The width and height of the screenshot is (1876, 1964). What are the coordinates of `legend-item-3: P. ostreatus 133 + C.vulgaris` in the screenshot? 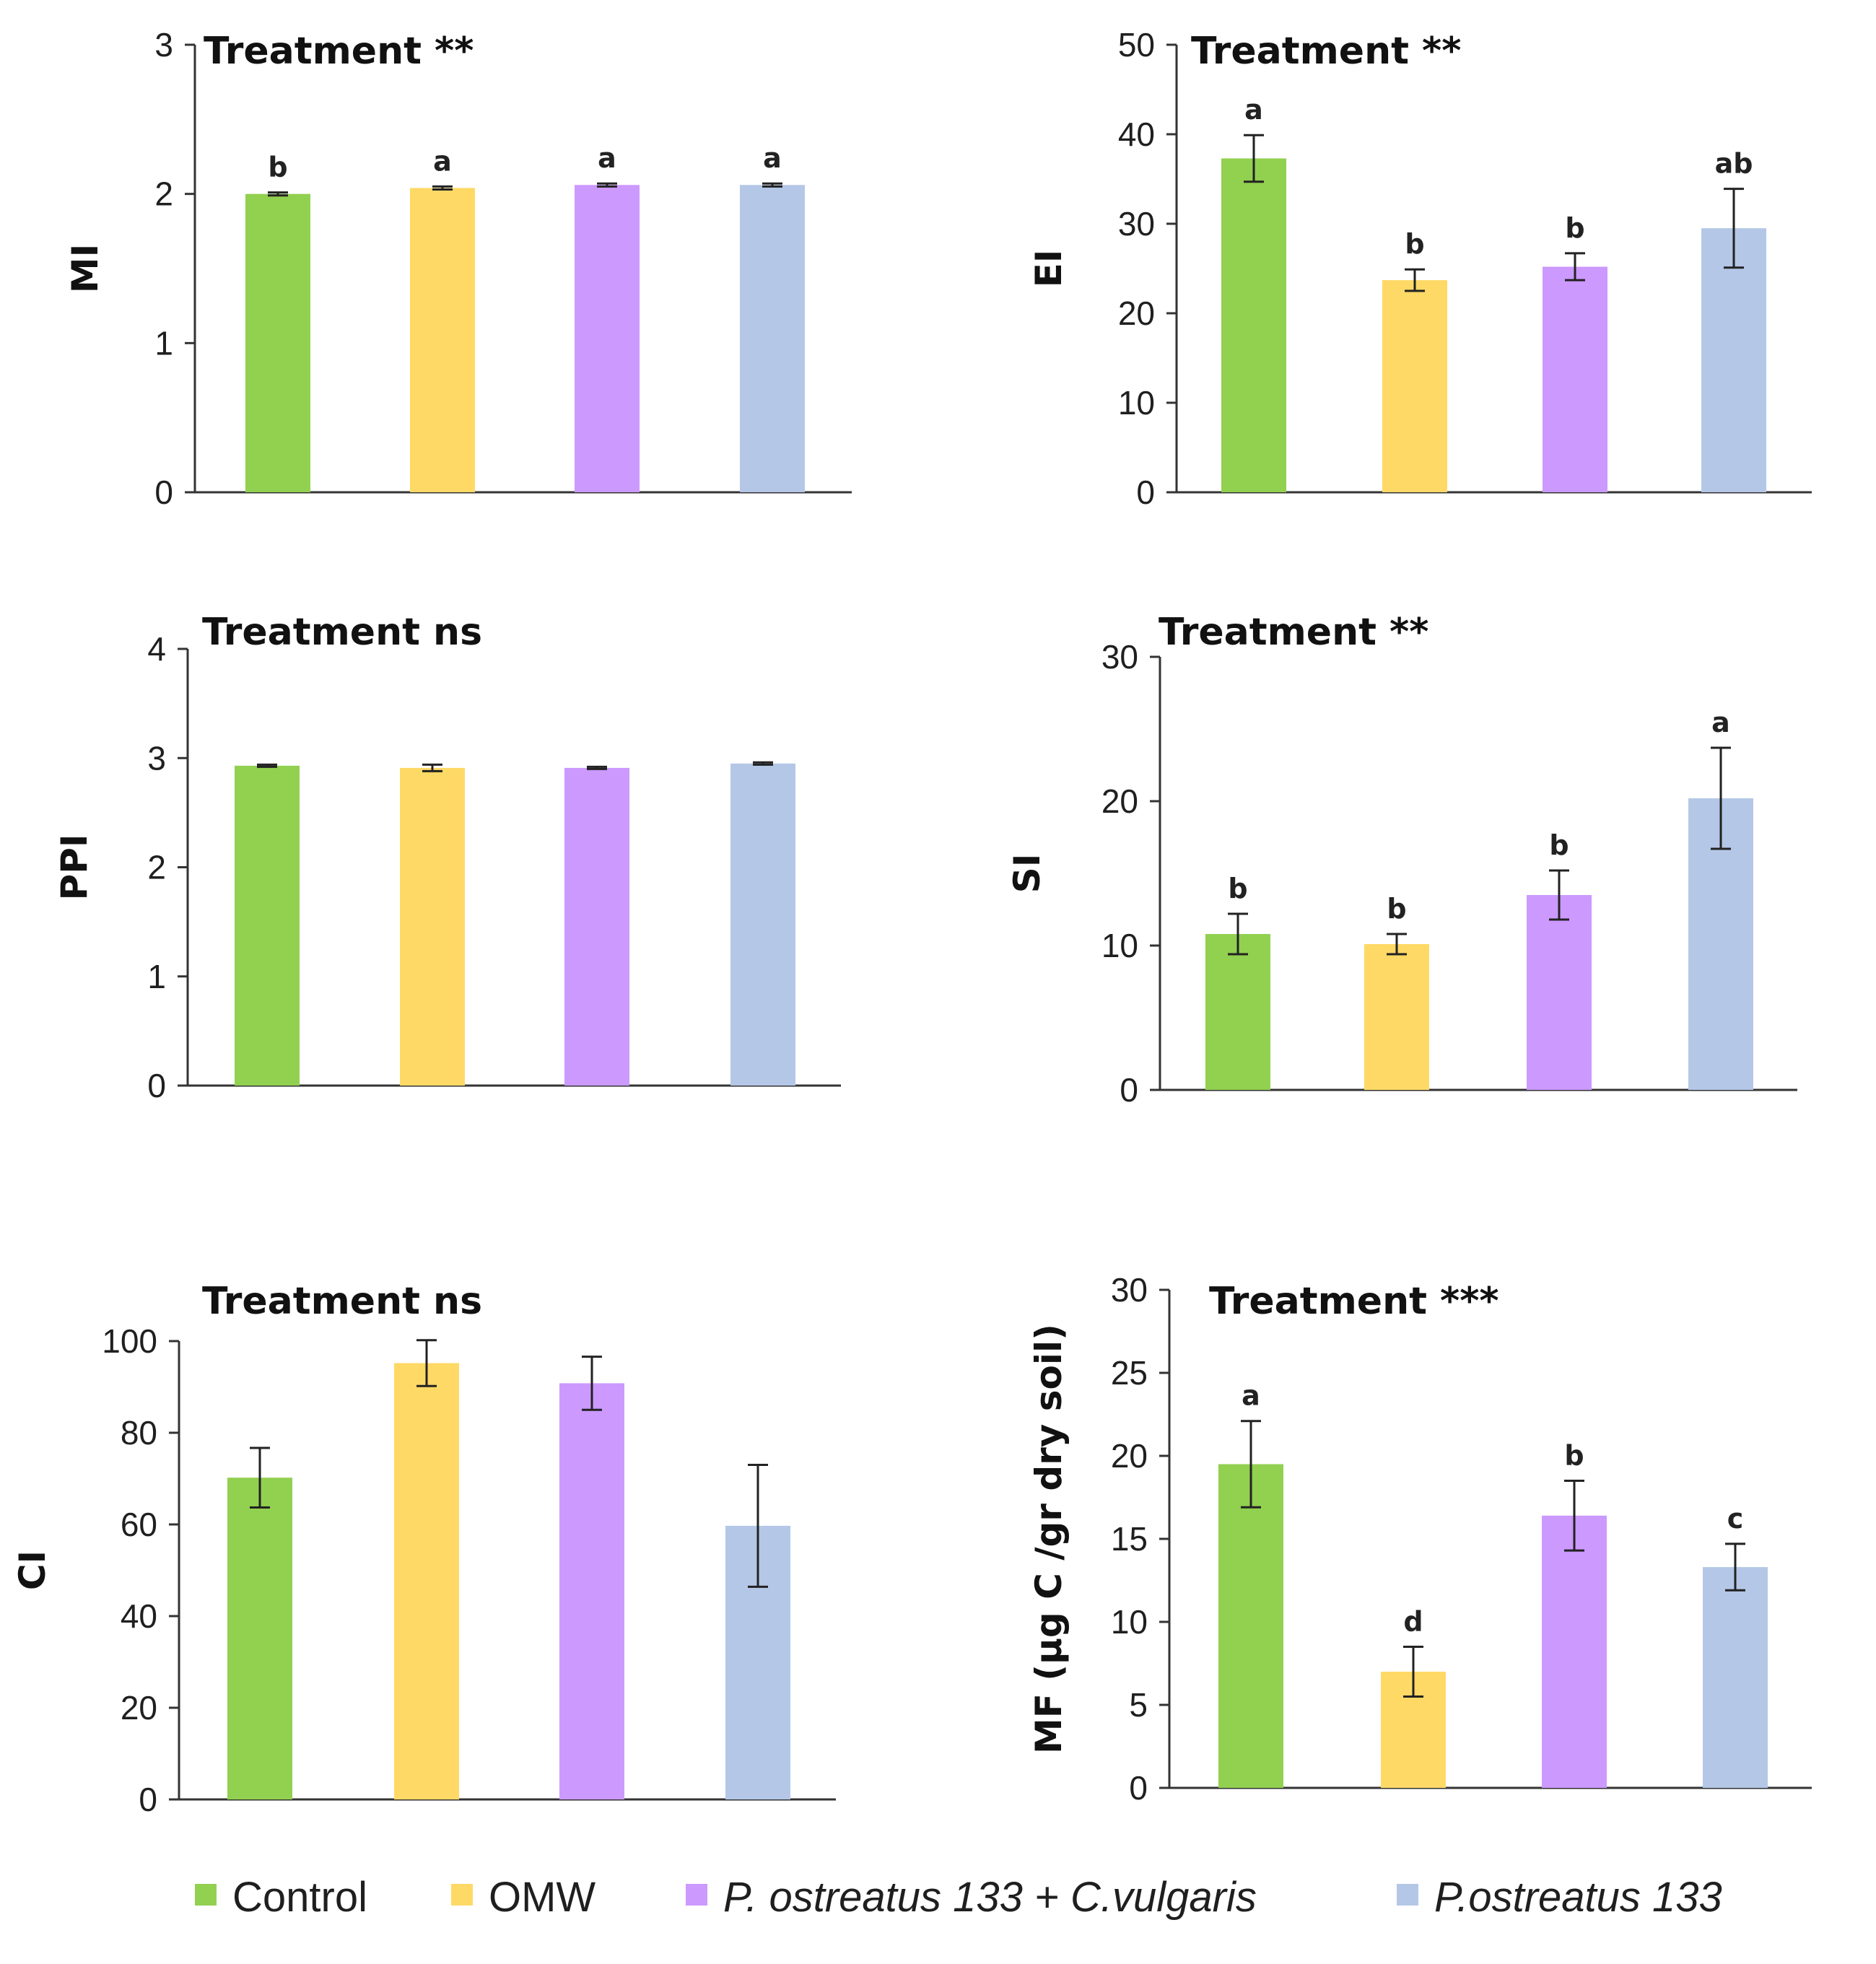 It's located at (971, 1898).